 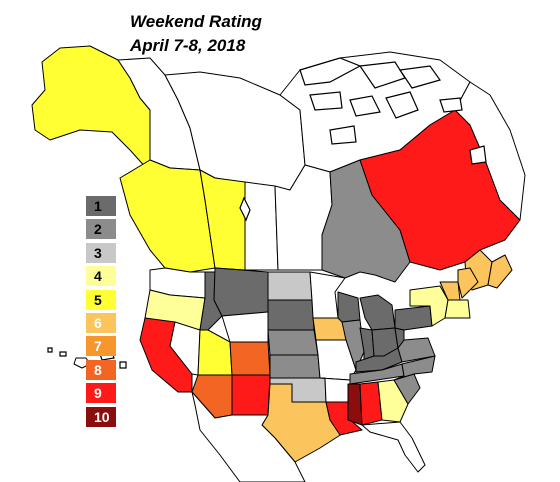 What do you see at coordinates (490, 151) in the screenshot?
I see `region-labrador` at bounding box center [490, 151].